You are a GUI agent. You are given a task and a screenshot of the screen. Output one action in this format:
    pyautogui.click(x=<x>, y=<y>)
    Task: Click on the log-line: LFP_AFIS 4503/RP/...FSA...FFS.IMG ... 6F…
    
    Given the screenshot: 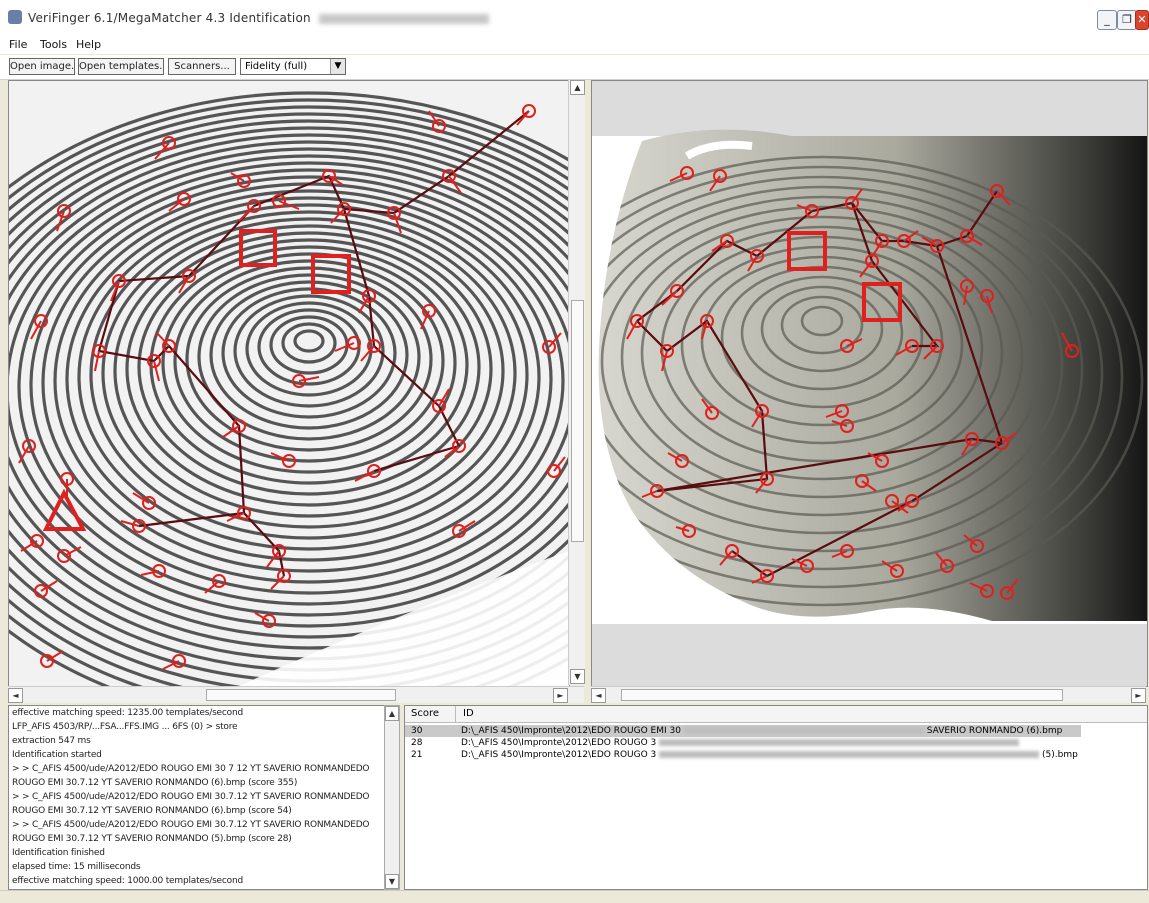 What is the action you would take?
    pyautogui.click(x=125, y=727)
    